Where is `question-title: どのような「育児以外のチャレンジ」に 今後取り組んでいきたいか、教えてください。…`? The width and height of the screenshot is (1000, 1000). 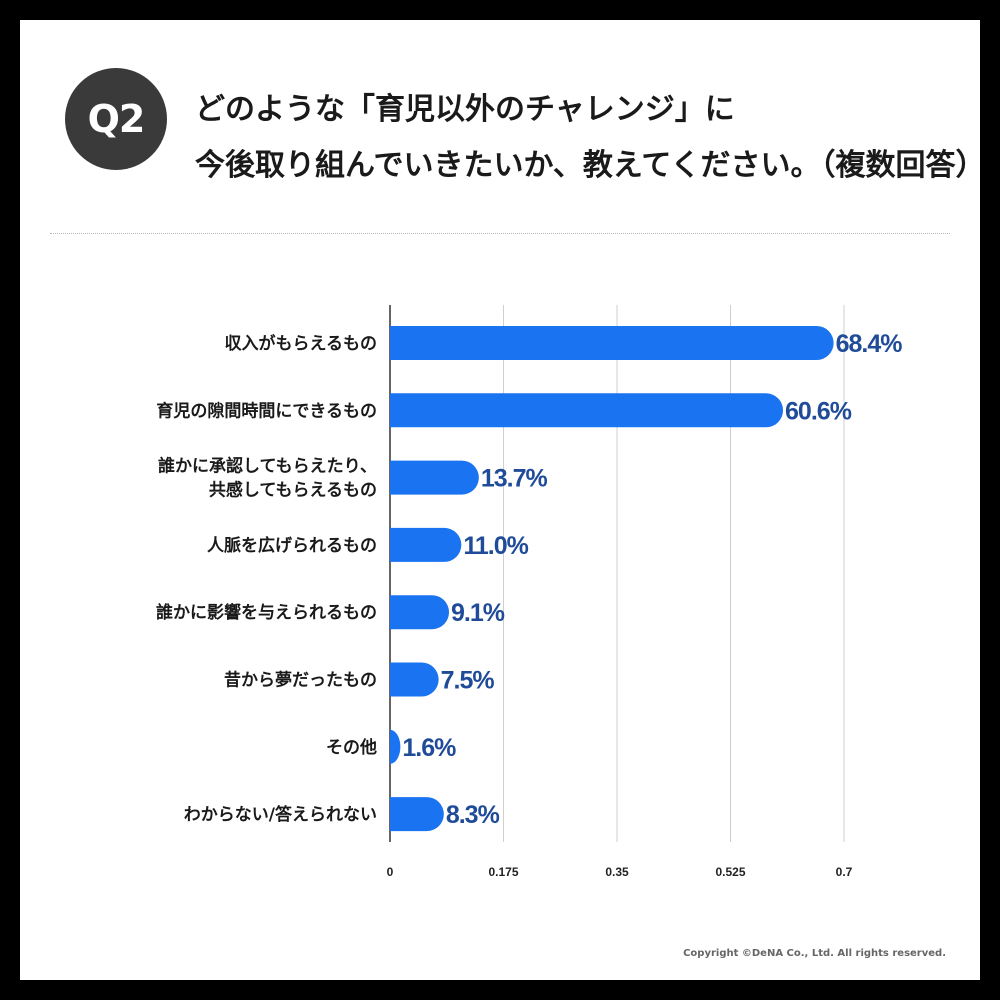
question-title: どのような「育児以外のチャレンジ」に 今後取り組んでいきたいか、教えてください。… is located at coordinates (590, 138).